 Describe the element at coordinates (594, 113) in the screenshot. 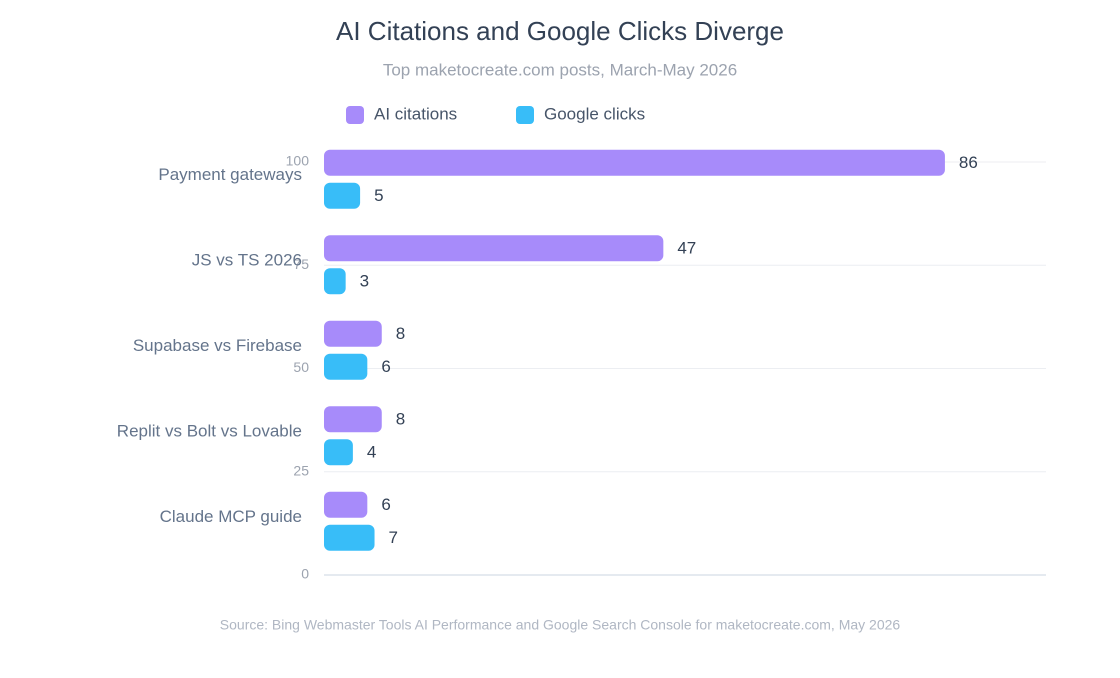

I see `legend-label: Google clicks` at that location.